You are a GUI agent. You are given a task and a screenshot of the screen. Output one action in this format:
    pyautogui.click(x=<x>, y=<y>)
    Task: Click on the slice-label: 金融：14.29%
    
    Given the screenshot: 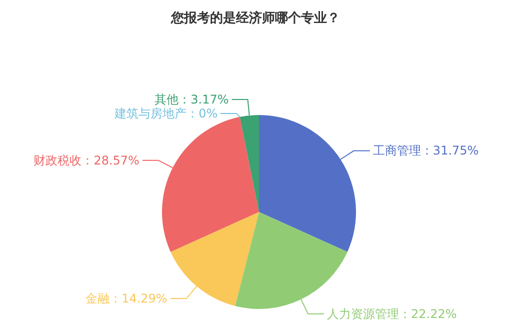 What is the action you would take?
    pyautogui.click(x=127, y=299)
    